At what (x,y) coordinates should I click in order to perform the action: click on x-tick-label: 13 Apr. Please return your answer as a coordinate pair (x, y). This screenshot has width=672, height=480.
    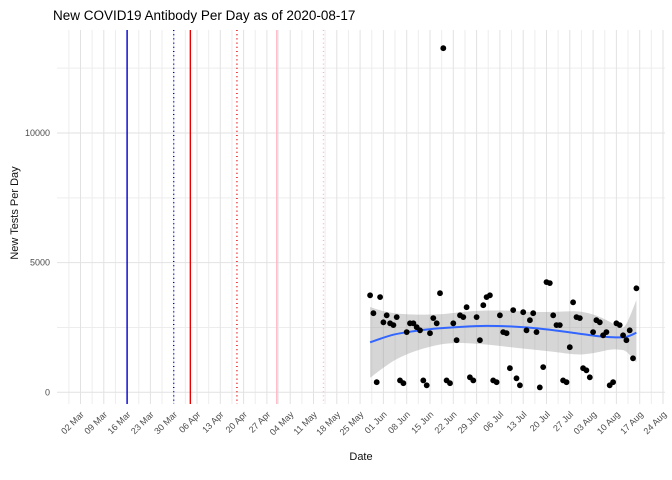
    Looking at the image, I should click on (212, 421).